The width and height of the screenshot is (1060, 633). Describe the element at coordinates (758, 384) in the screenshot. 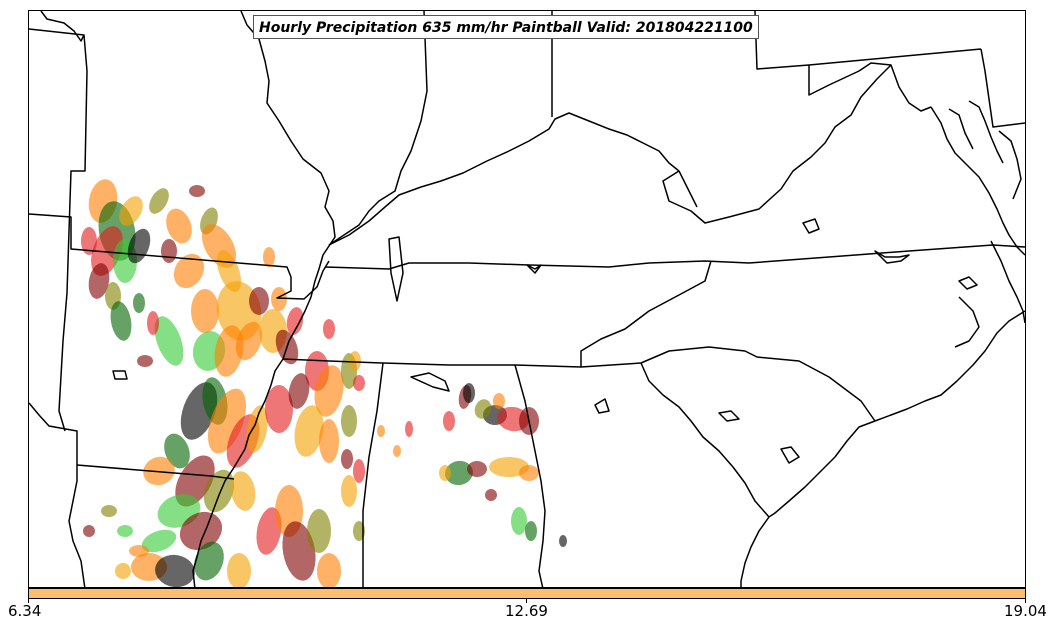

I see `border-nc-sc` at that location.